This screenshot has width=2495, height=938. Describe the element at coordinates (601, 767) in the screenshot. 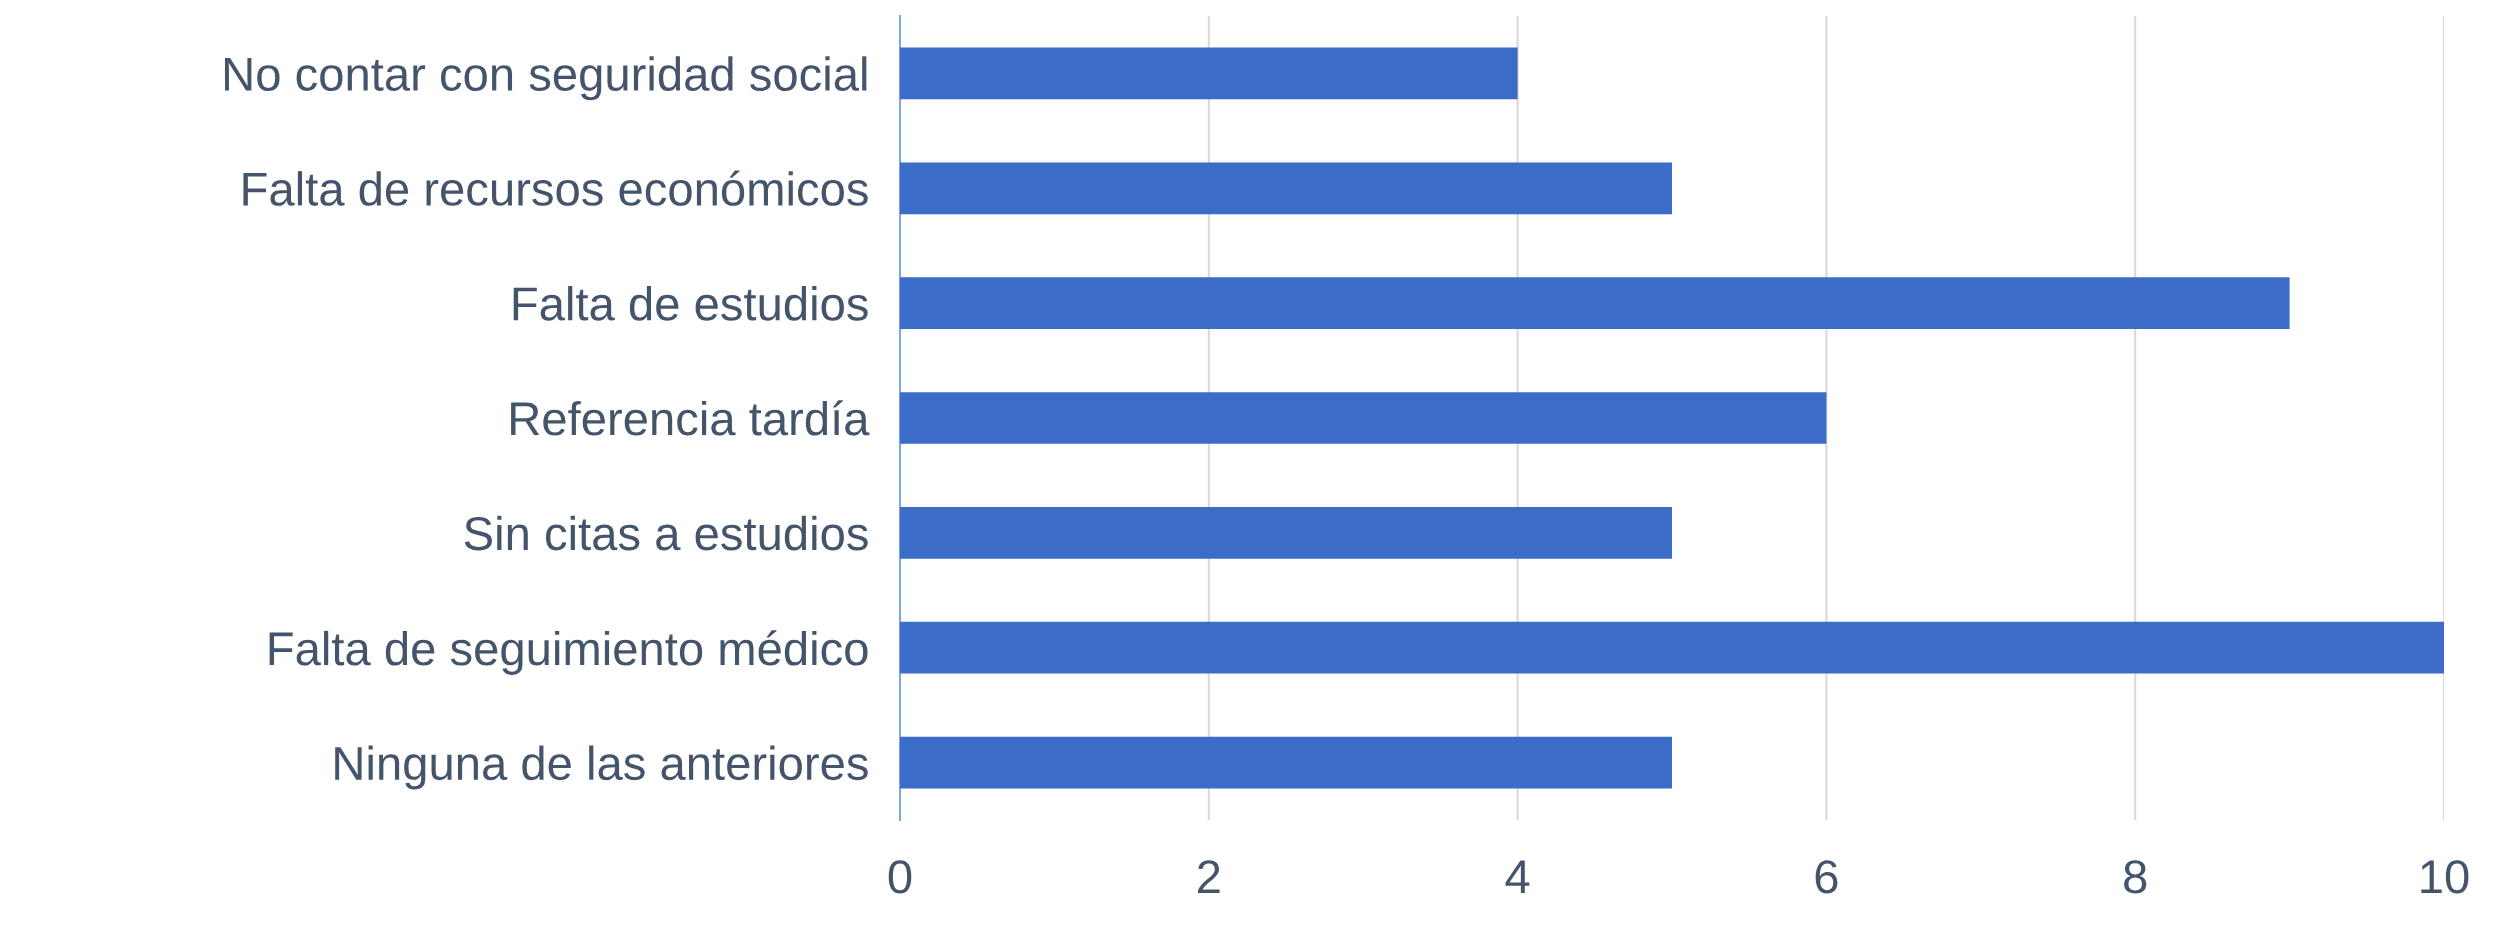

I see `y-tick-label: Ninguna de las anteriores` at that location.